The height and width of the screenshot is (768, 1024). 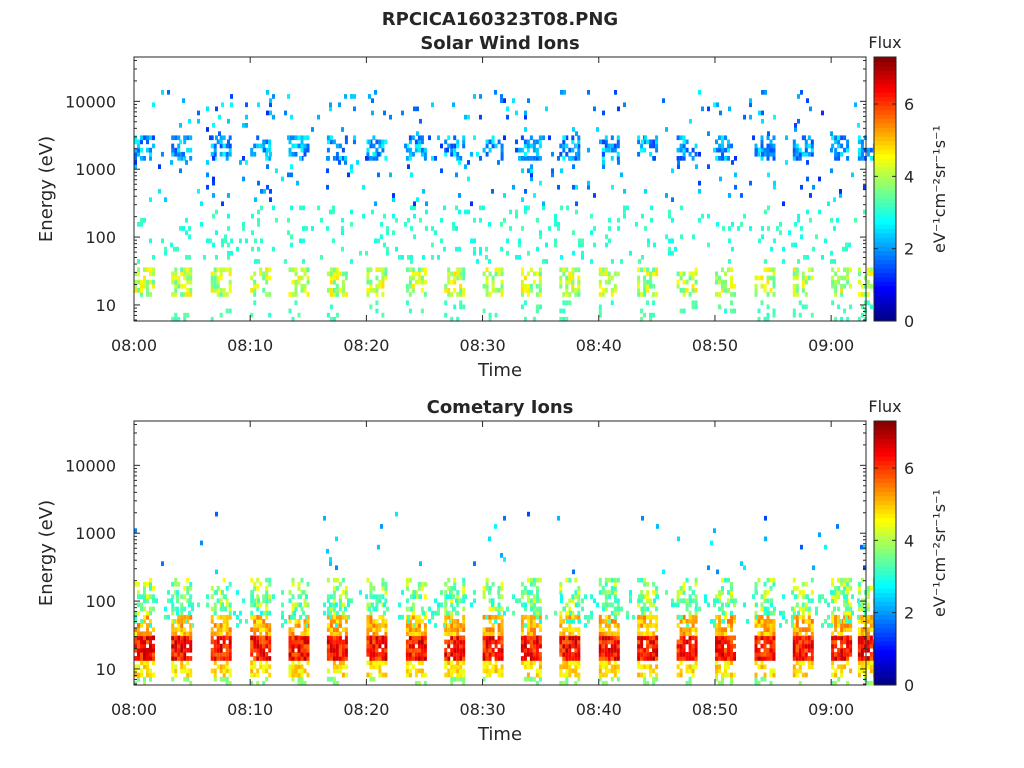 I want to click on y-tick-label: 100, so click(x=100, y=601).